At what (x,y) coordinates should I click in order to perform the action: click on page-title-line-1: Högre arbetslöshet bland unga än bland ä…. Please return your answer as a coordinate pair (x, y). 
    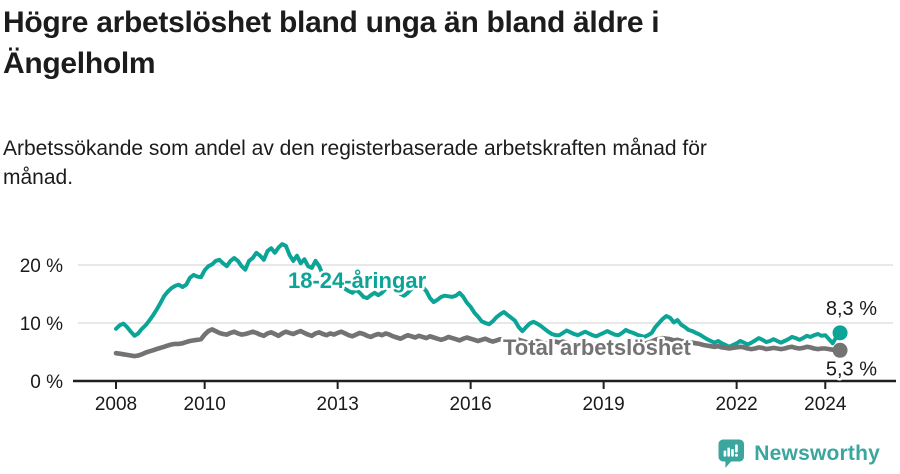
    Looking at the image, I should click on (331, 22).